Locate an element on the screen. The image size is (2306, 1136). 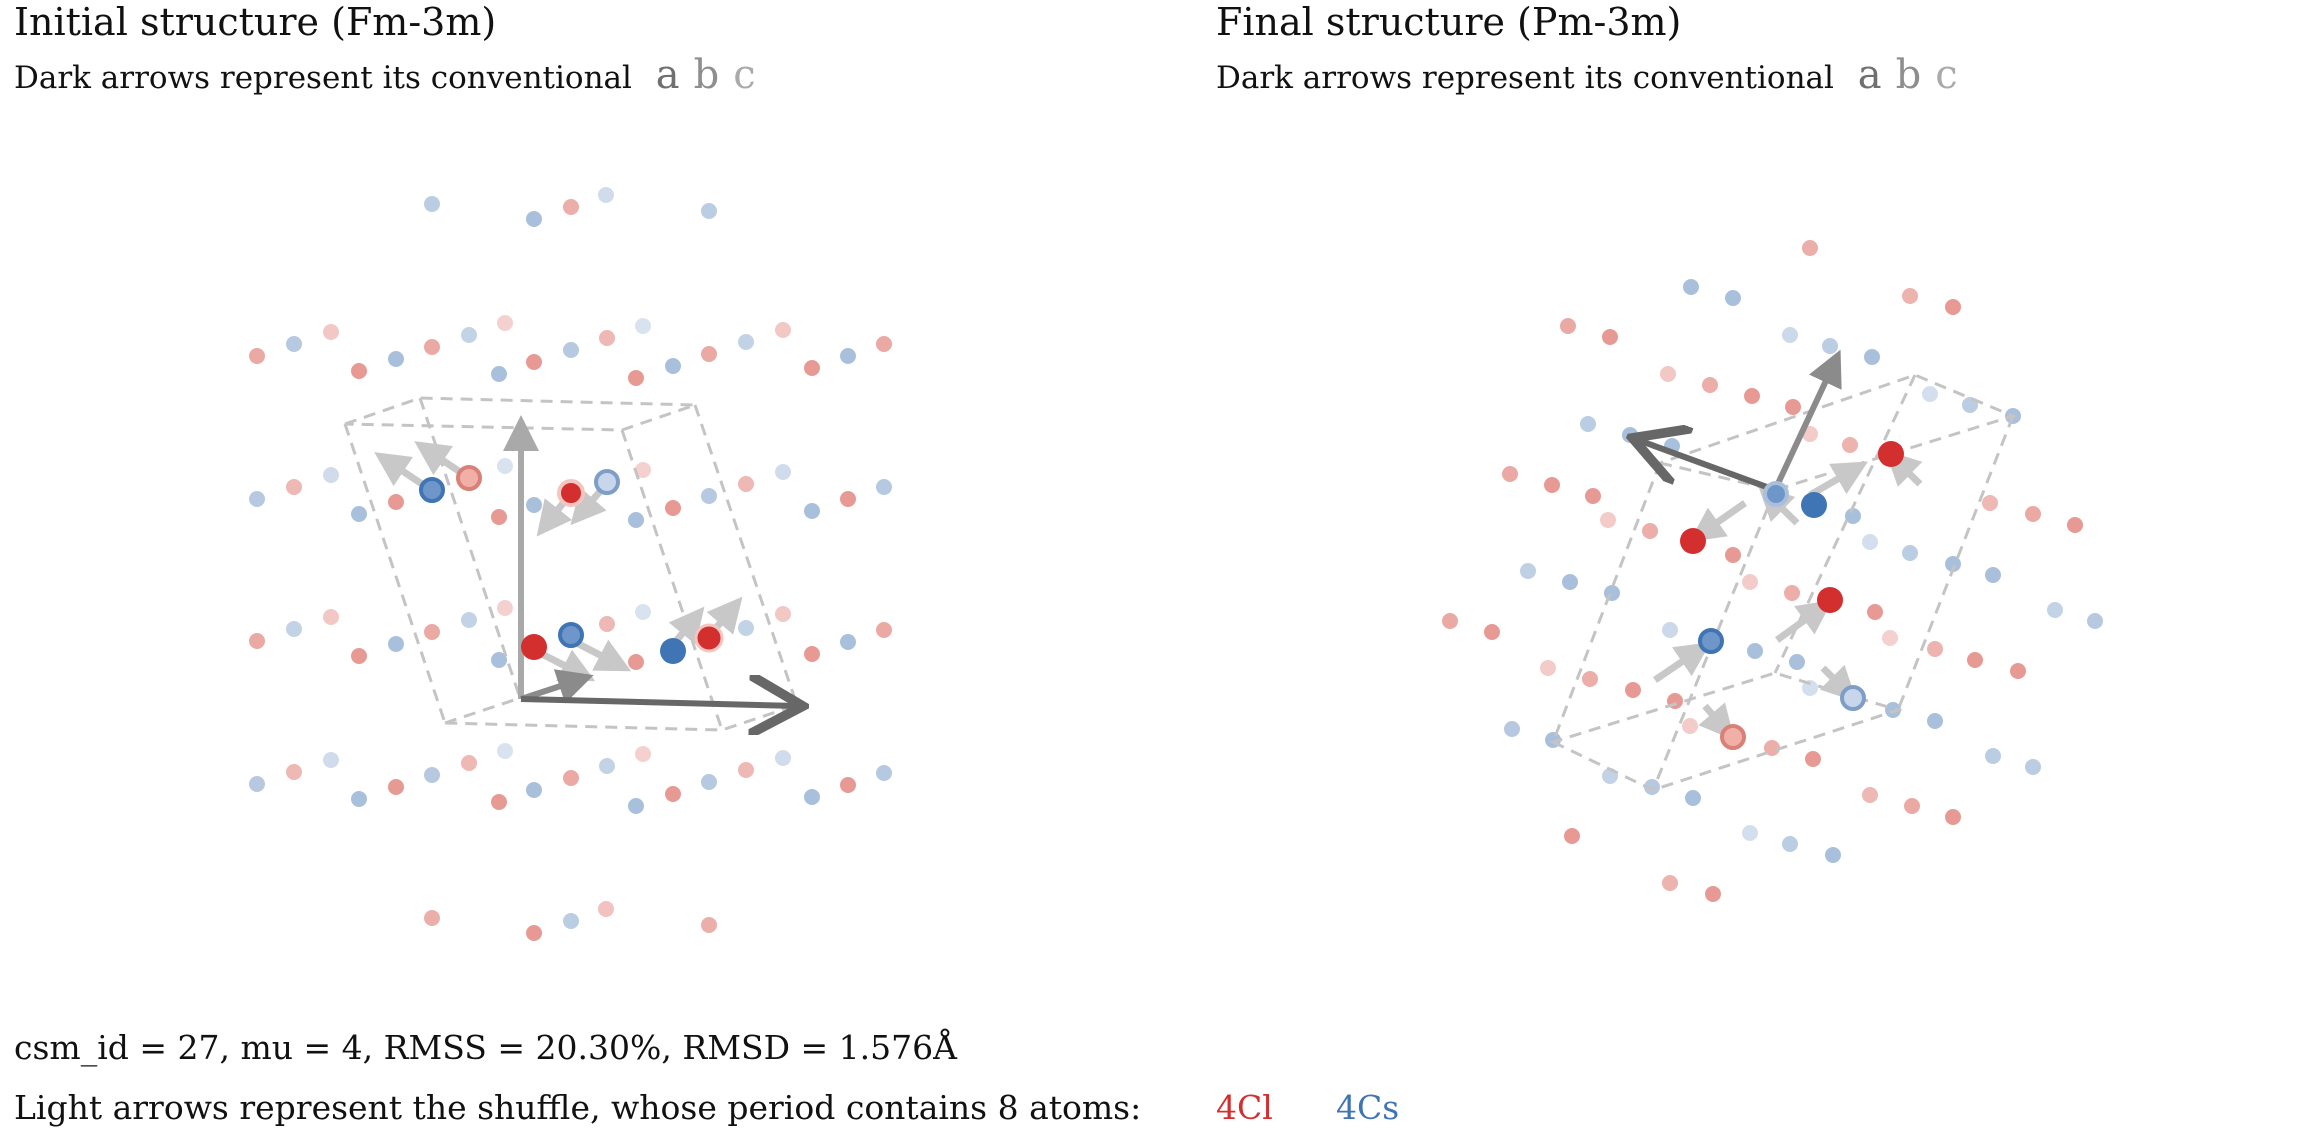
right-period-atoms is located at coordinates (1792, 595).